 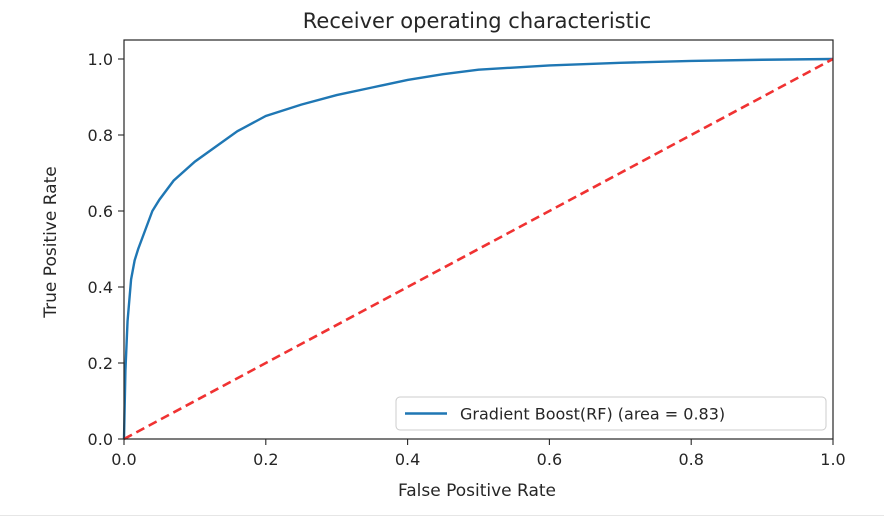 What do you see at coordinates (477, 491) in the screenshot?
I see `x-axis-label: False Positive Rate` at bounding box center [477, 491].